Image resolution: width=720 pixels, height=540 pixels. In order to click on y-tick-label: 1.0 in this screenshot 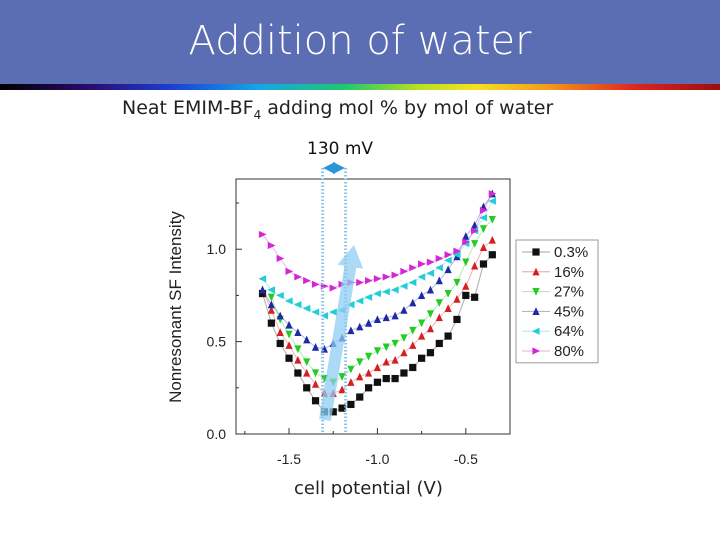, I will do `click(217, 249)`.